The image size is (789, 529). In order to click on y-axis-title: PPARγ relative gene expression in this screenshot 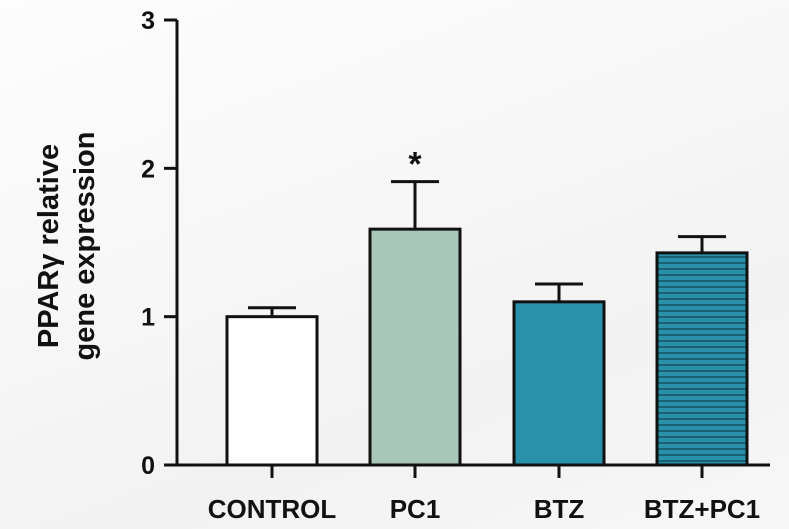, I will do `click(67, 246)`.